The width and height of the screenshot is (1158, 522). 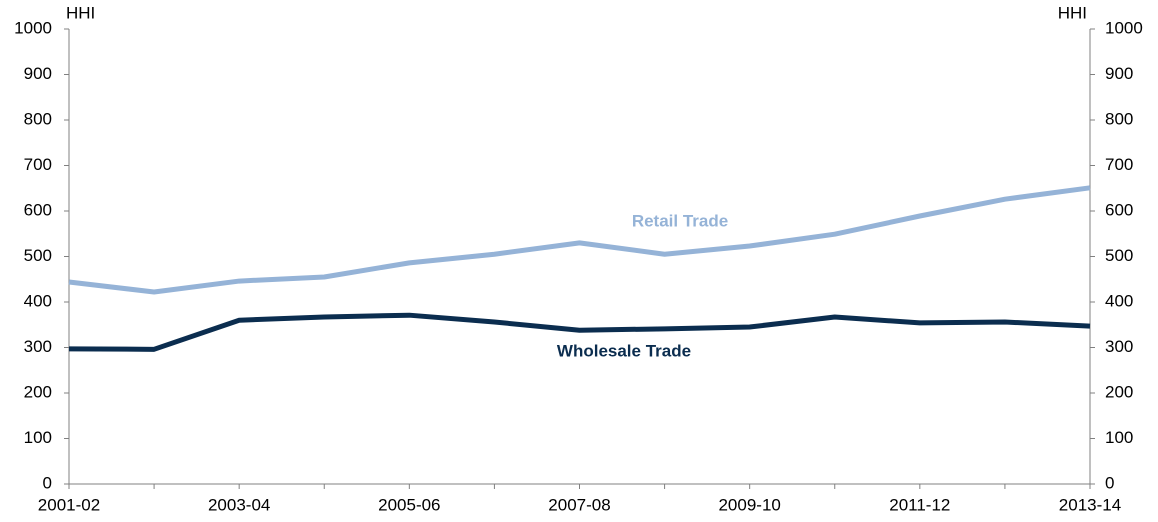 I want to click on y-tick-label: 900, so click(x=38, y=73).